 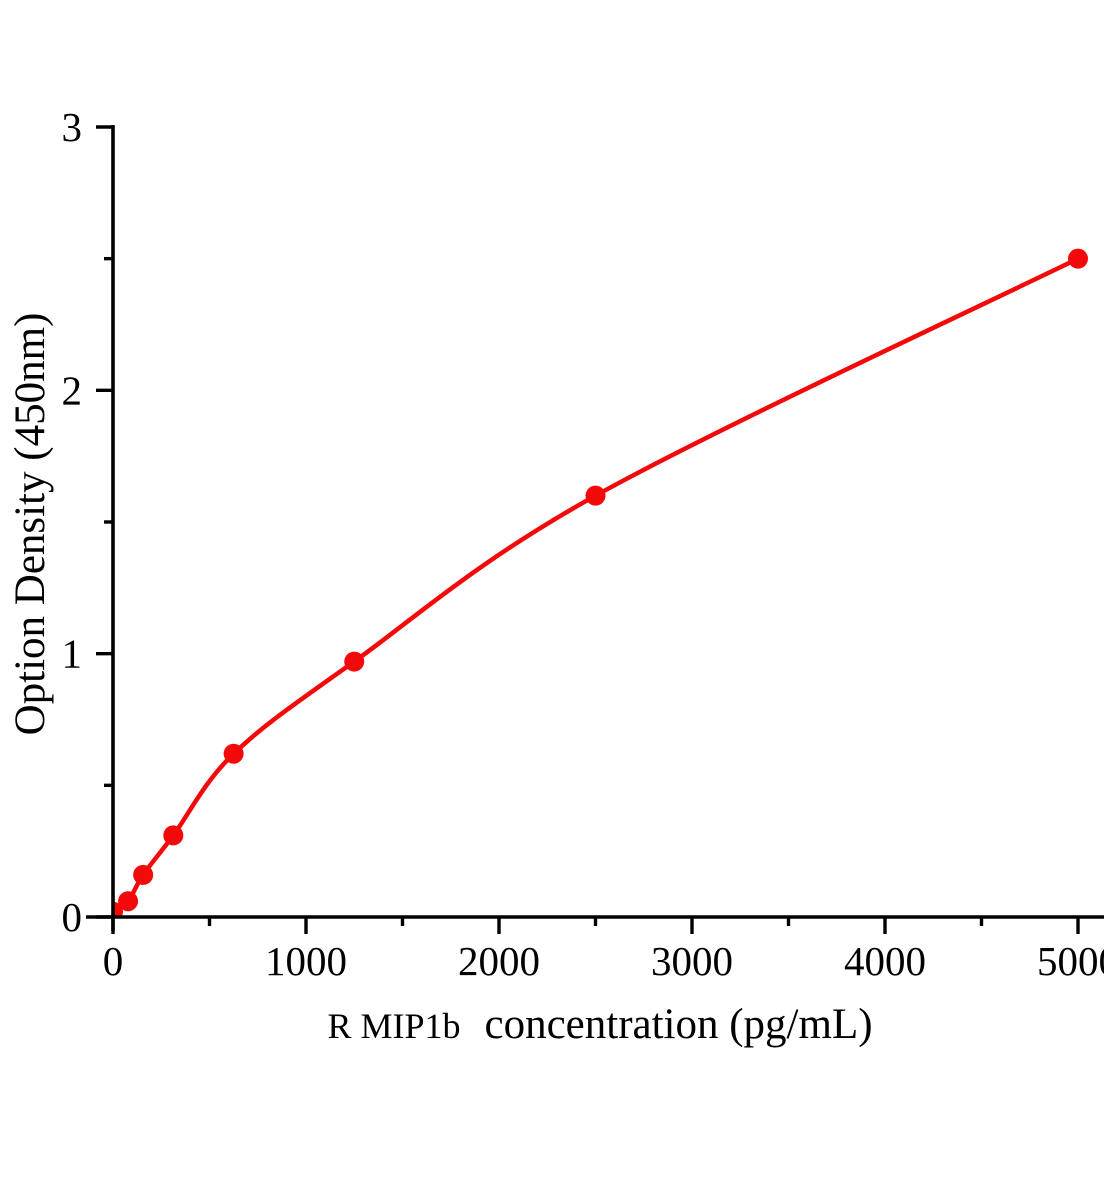 What do you see at coordinates (393, 1026) in the screenshot?
I see `x-axis-title-prefix: R MIP1b` at bounding box center [393, 1026].